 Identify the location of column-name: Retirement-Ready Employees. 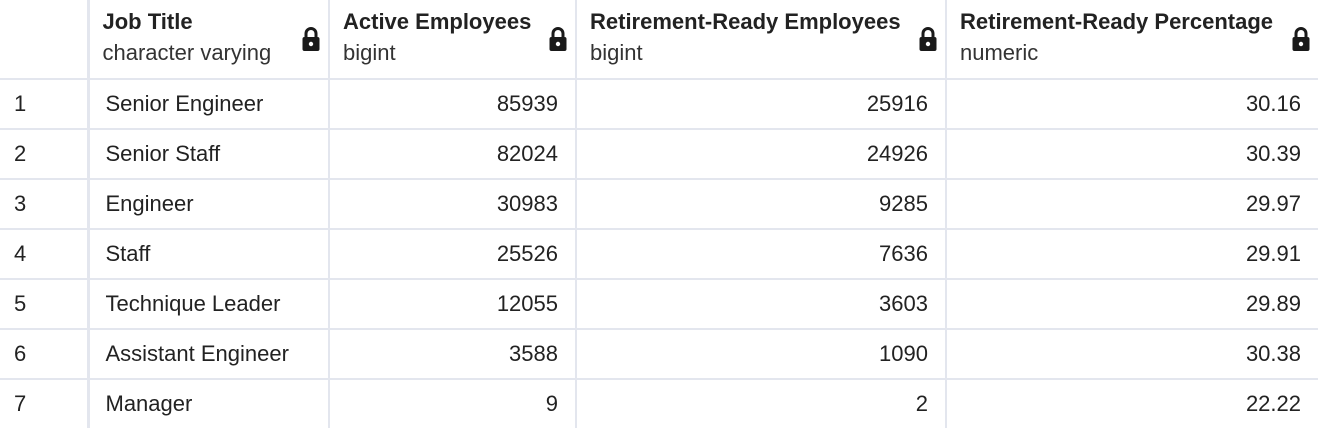
(745, 21).